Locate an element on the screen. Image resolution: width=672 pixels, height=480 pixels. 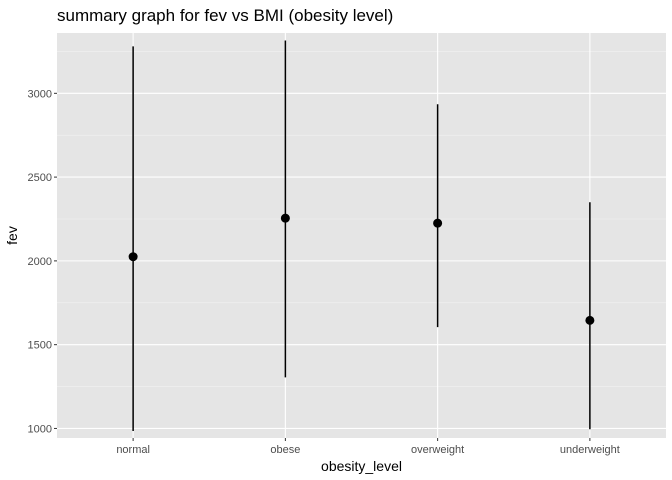
mean-point-overweight is located at coordinates (438, 223).